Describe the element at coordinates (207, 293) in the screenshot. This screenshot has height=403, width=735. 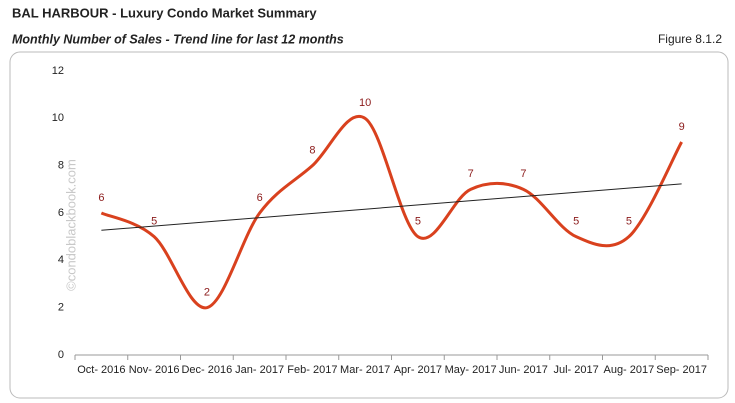
I see `data-label: 2` at that location.